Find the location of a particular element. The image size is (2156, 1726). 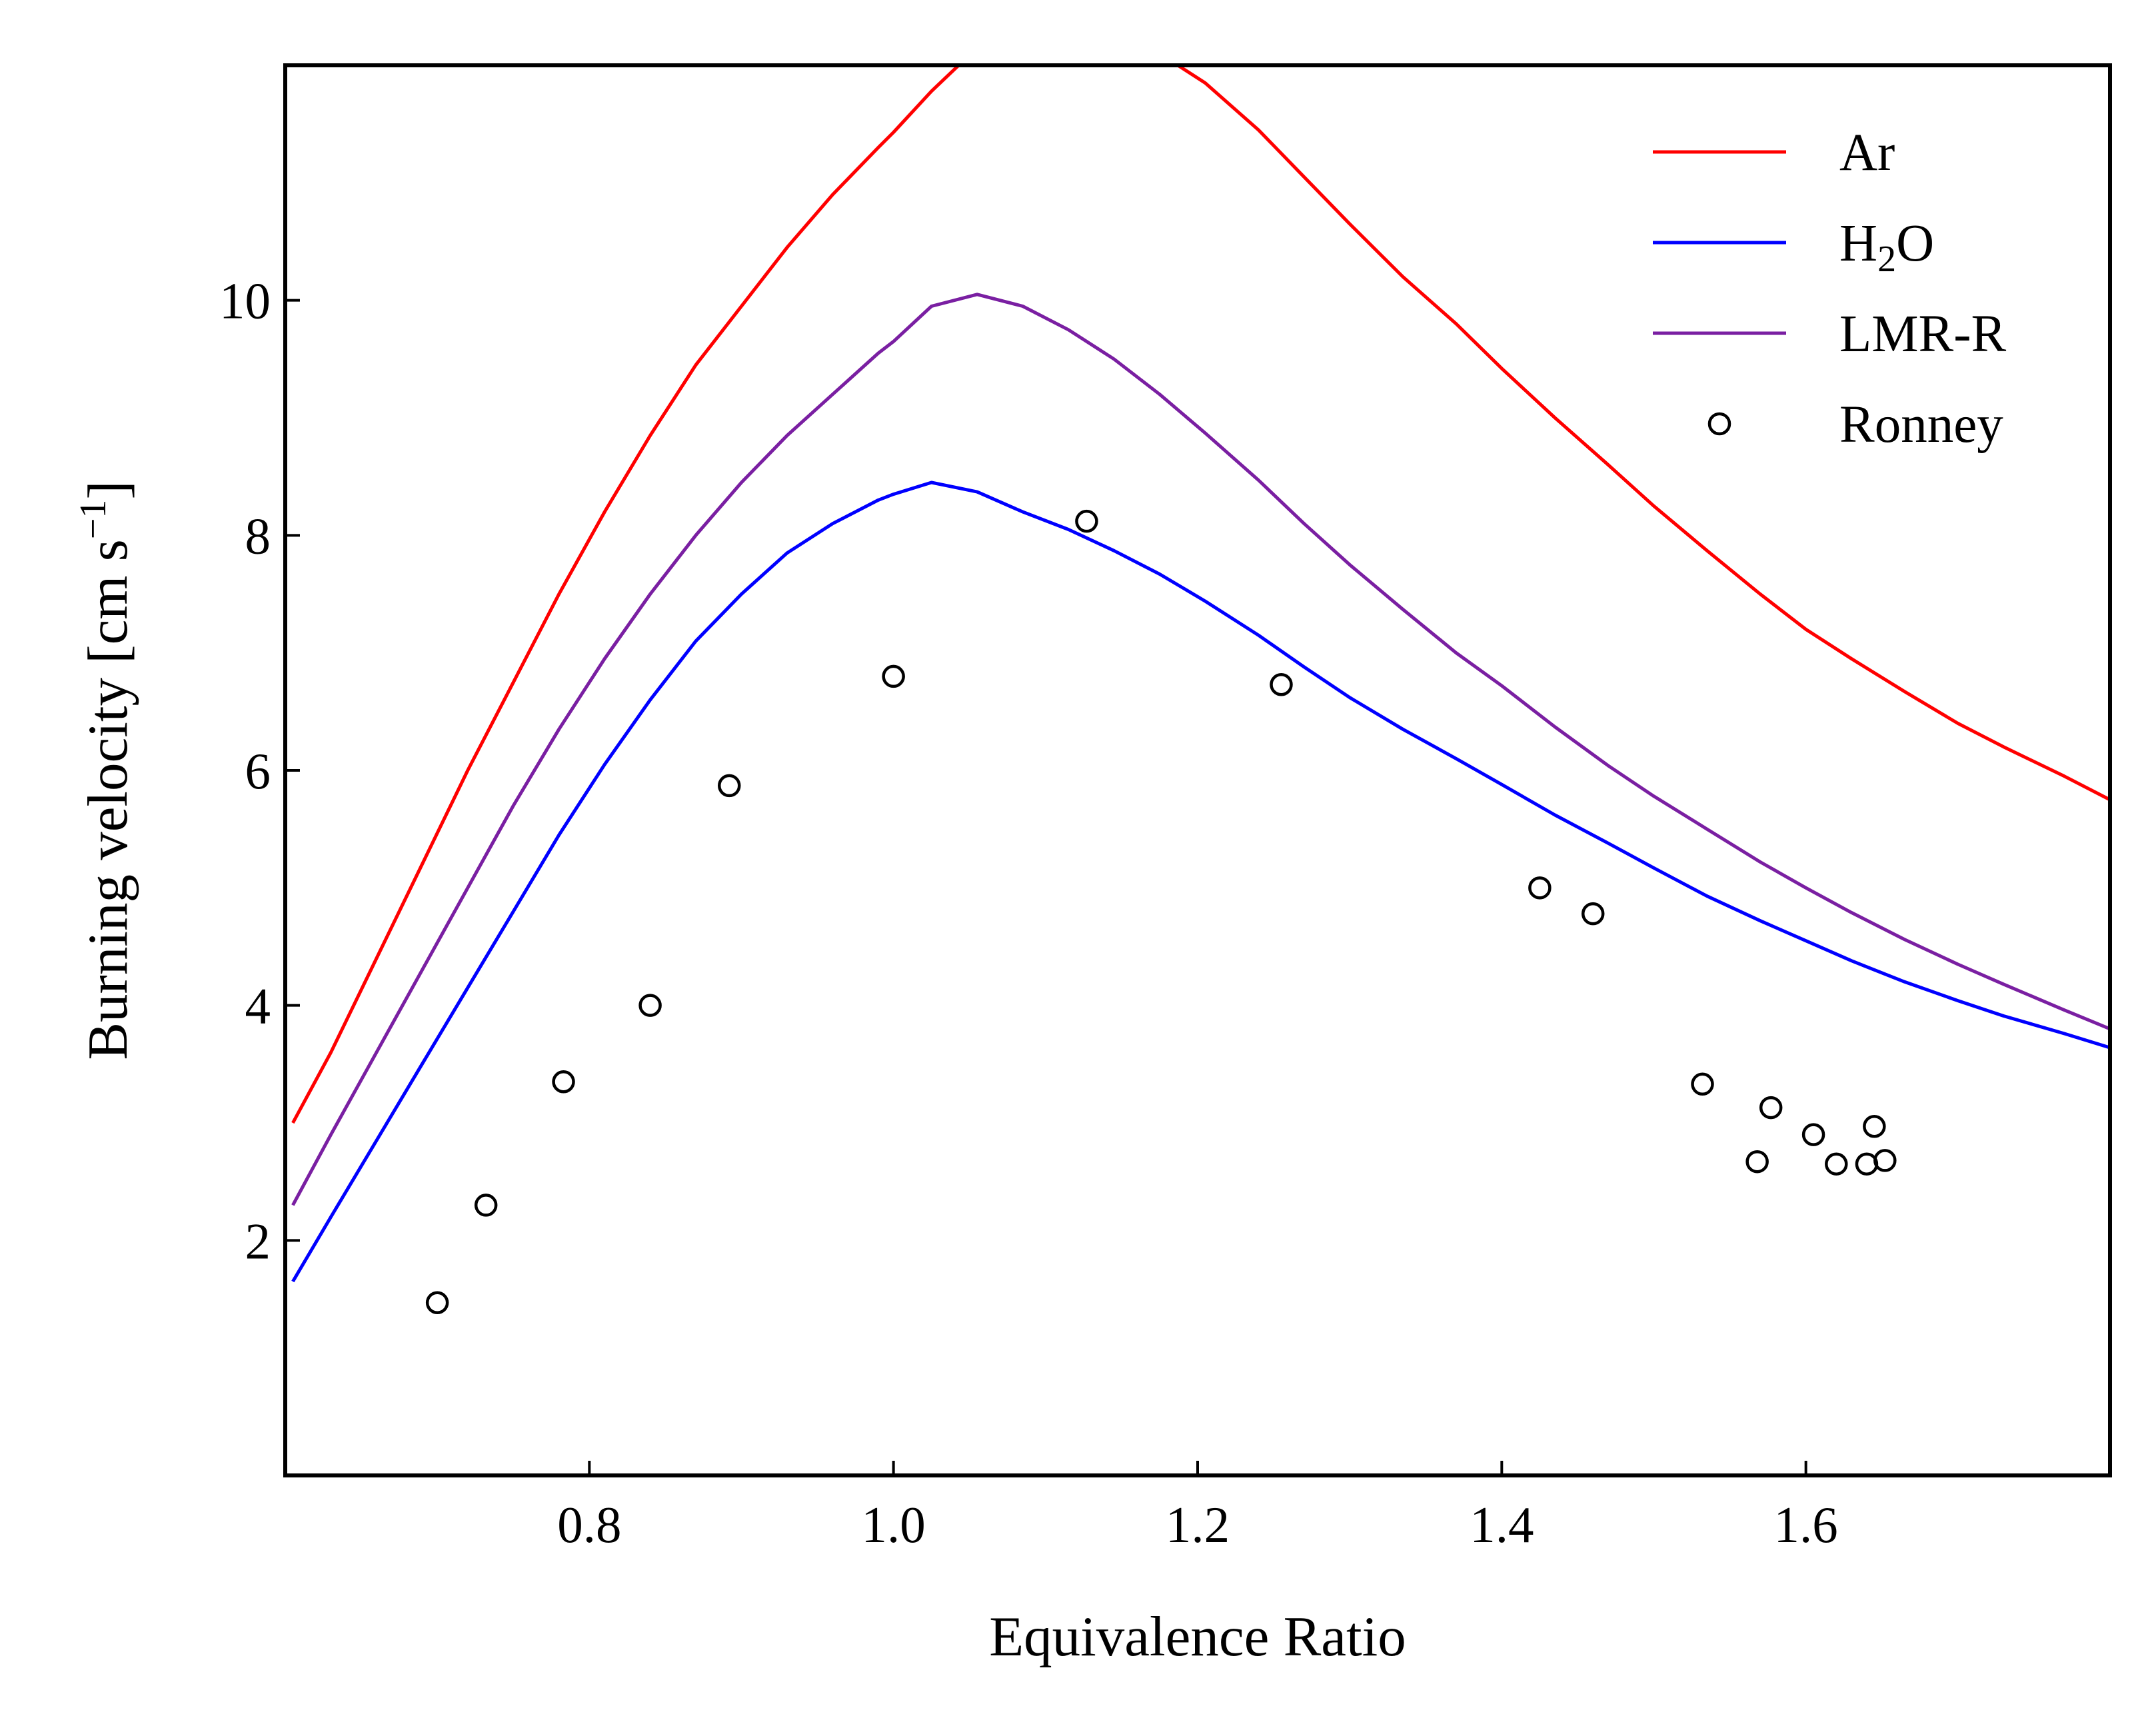

x-tick-label: 0.8 is located at coordinates (589, 1524).